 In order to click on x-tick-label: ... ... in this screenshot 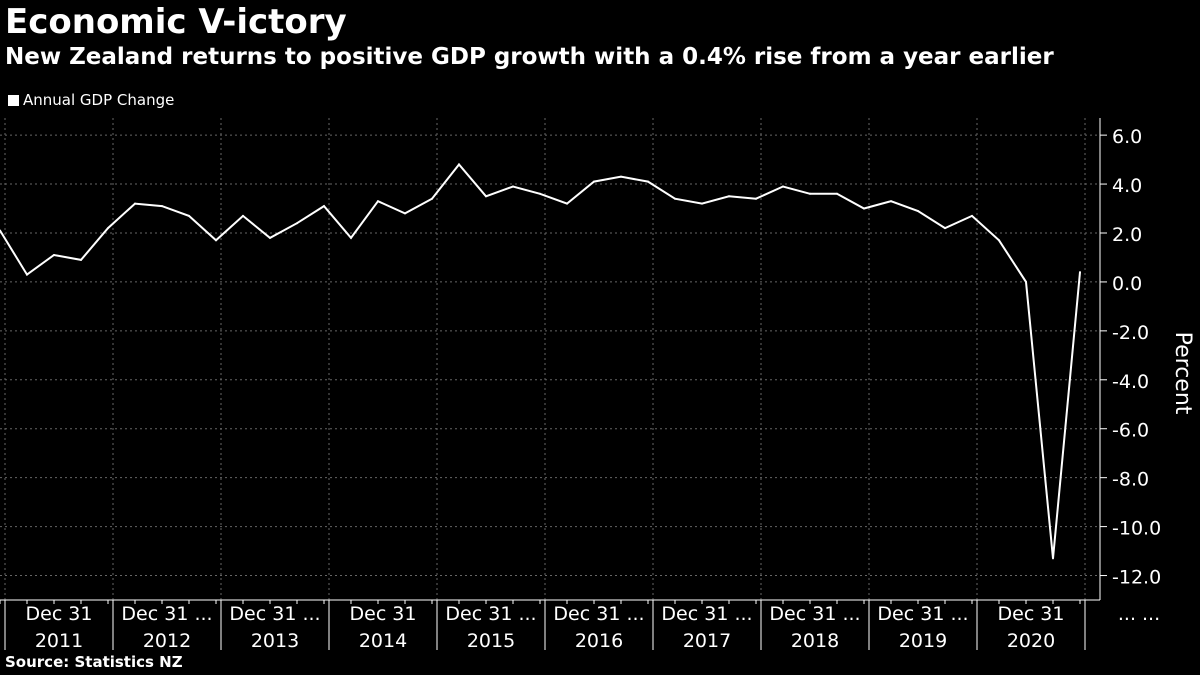, I will do `click(1139, 614)`.